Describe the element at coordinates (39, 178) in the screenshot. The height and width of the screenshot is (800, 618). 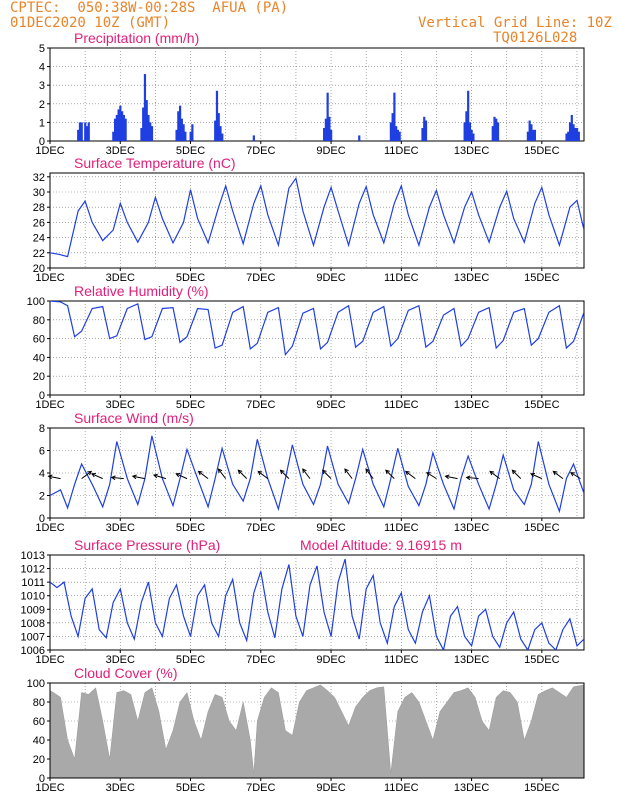
I see `y-tick-label: 32` at that location.